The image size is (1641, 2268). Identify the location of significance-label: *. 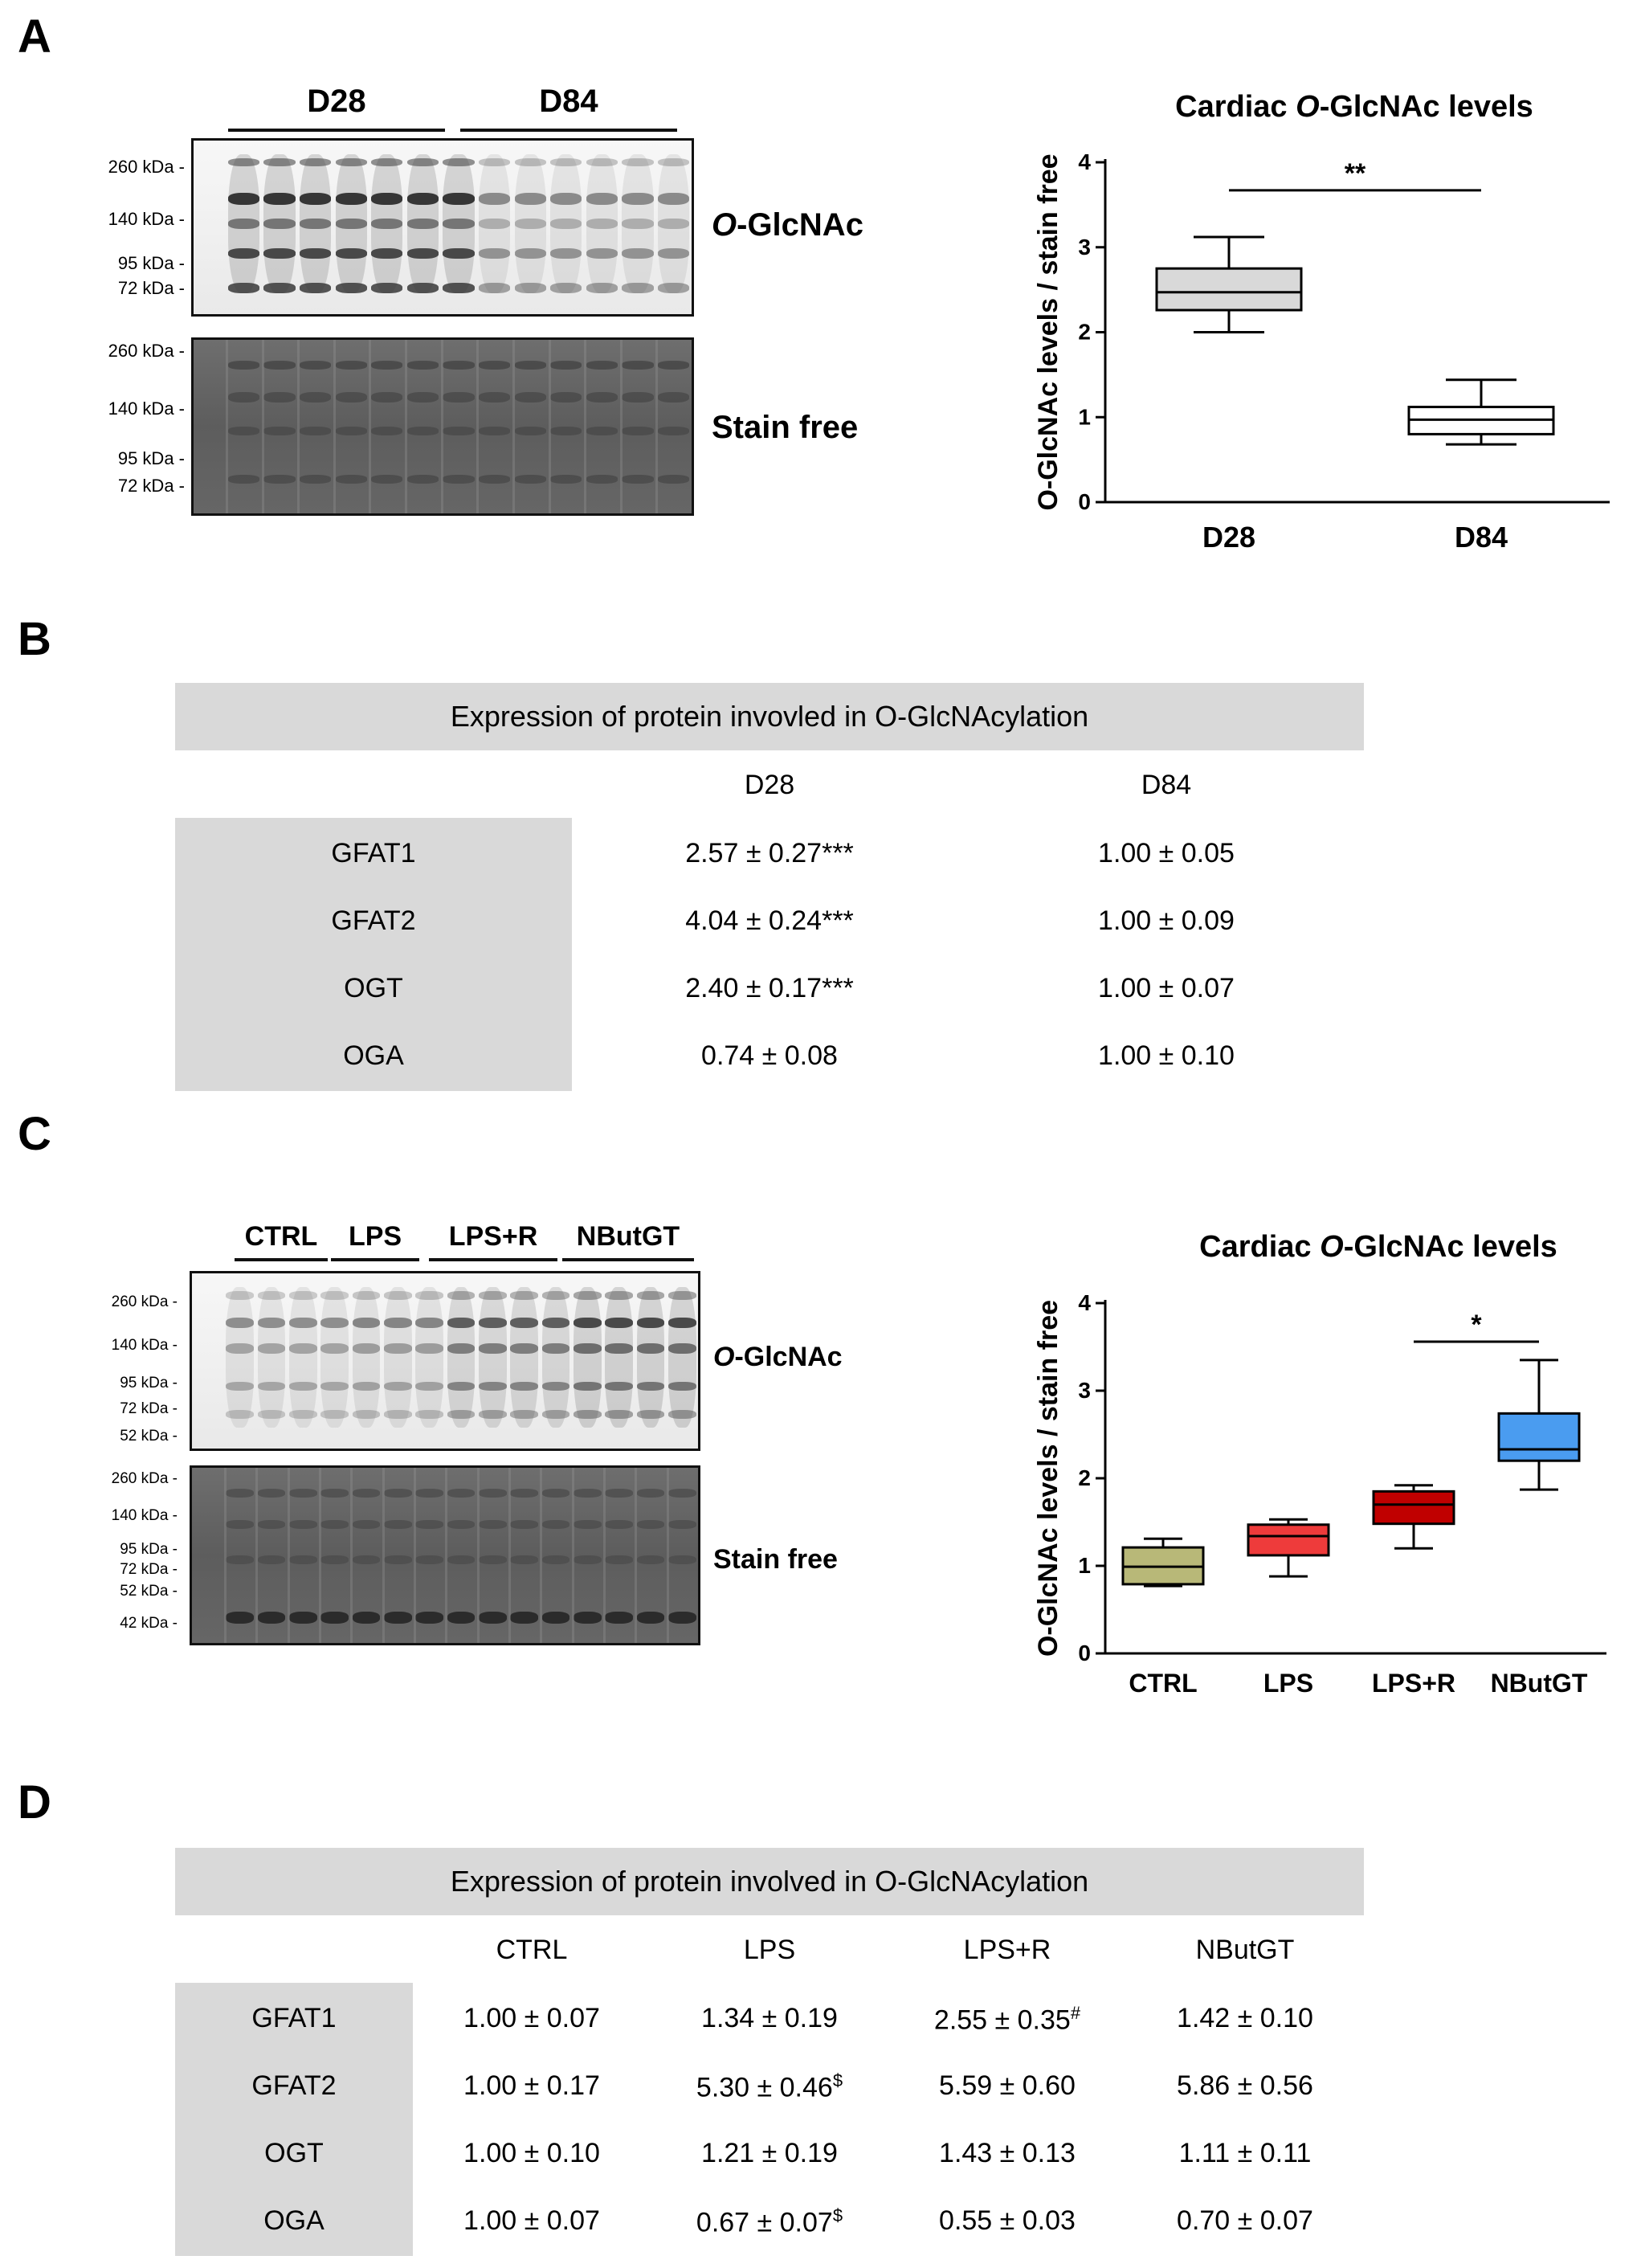
(1477, 1325).